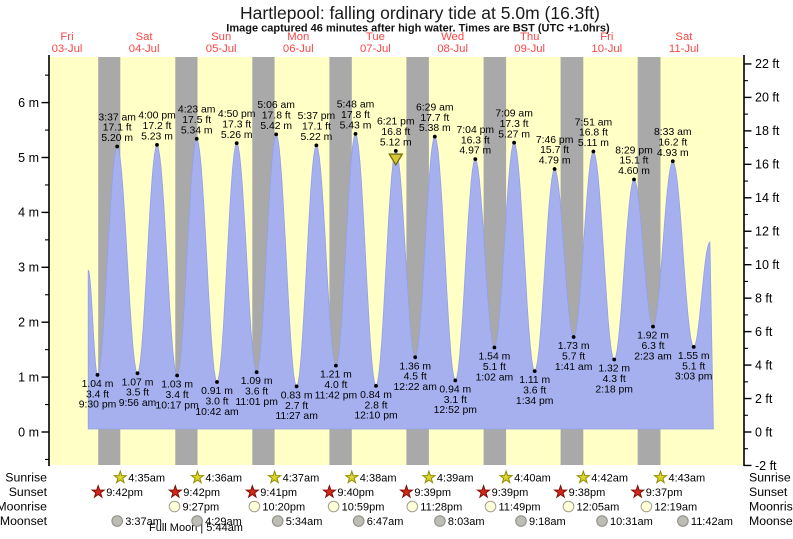  Describe the element at coordinates (555, 161) in the screenshot. I see `high-tide-annotation: 4.79 m` at that location.